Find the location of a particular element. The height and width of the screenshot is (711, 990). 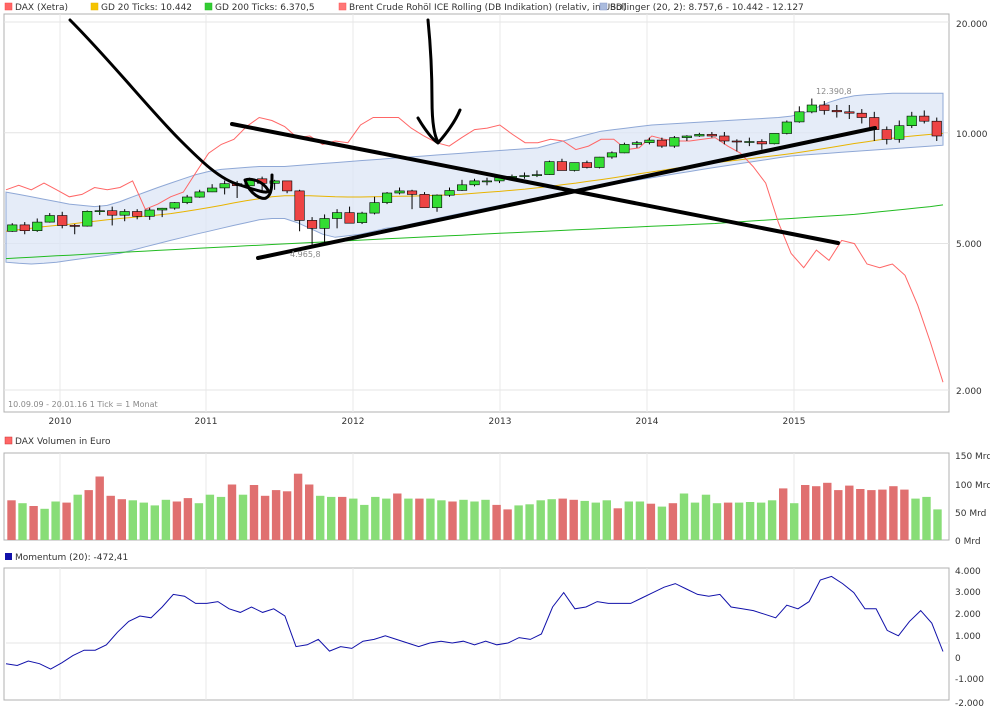

momentum-axis-label: 3.000 is located at coordinates (968, 593).